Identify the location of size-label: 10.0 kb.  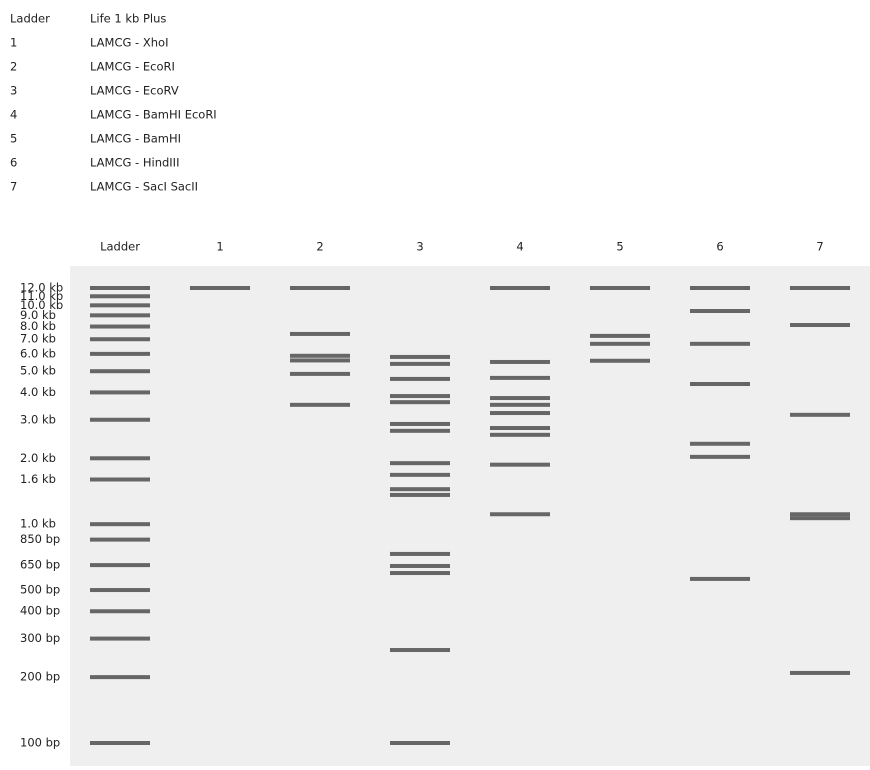
(41, 305).